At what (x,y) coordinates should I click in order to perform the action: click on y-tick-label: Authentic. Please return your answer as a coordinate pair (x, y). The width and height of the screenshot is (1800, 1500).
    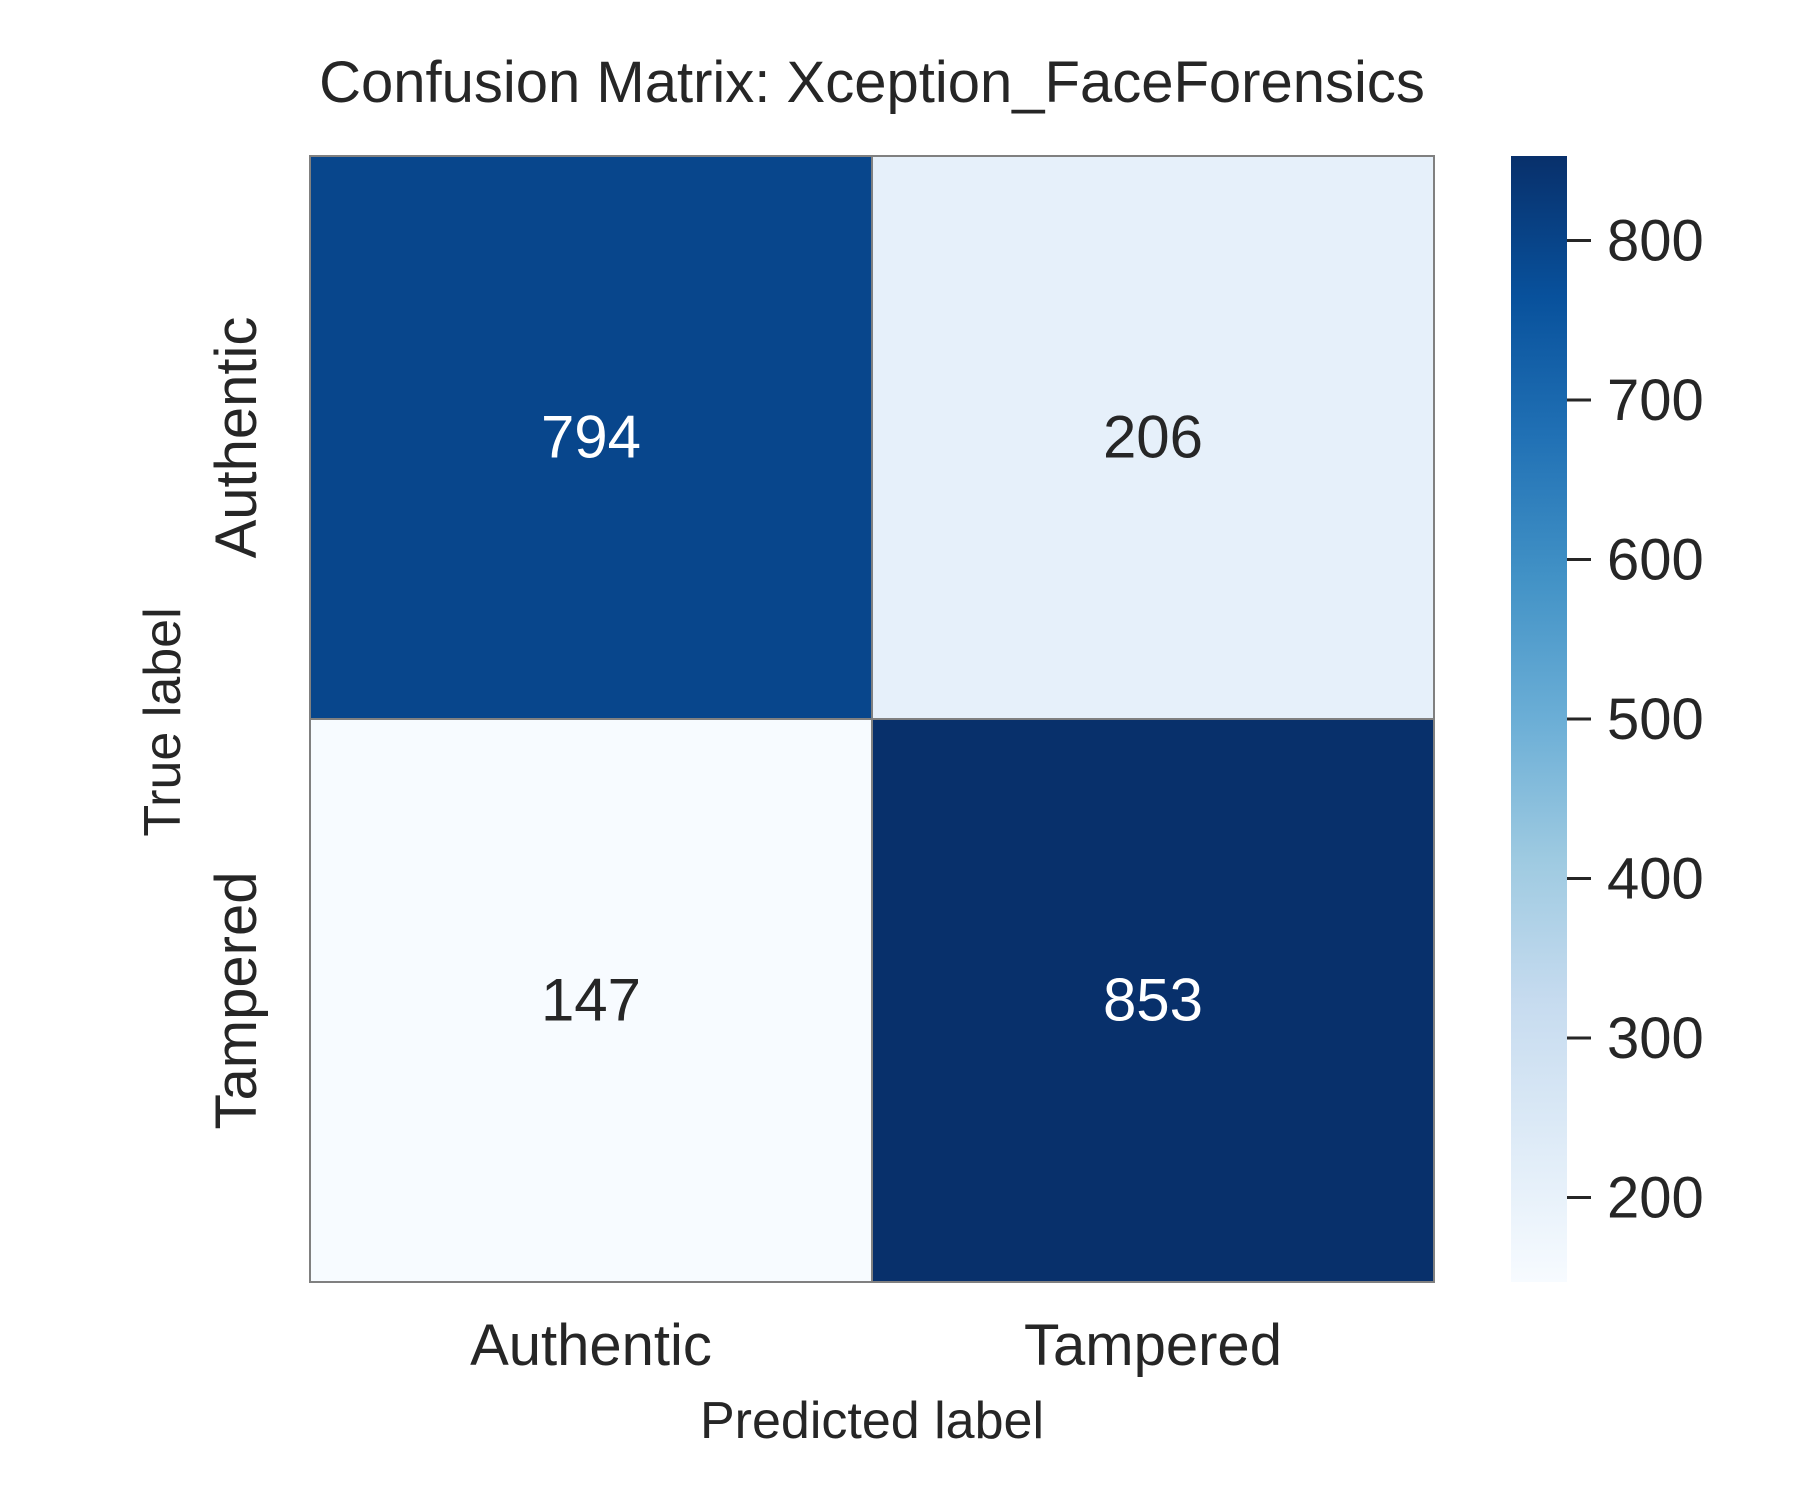
    Looking at the image, I should click on (236, 438).